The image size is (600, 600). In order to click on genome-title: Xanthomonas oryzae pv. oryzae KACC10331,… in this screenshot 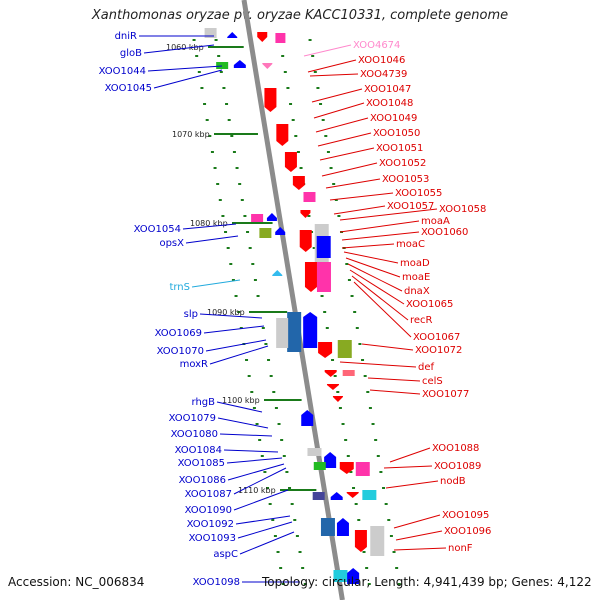, I will do `click(300, 15)`.